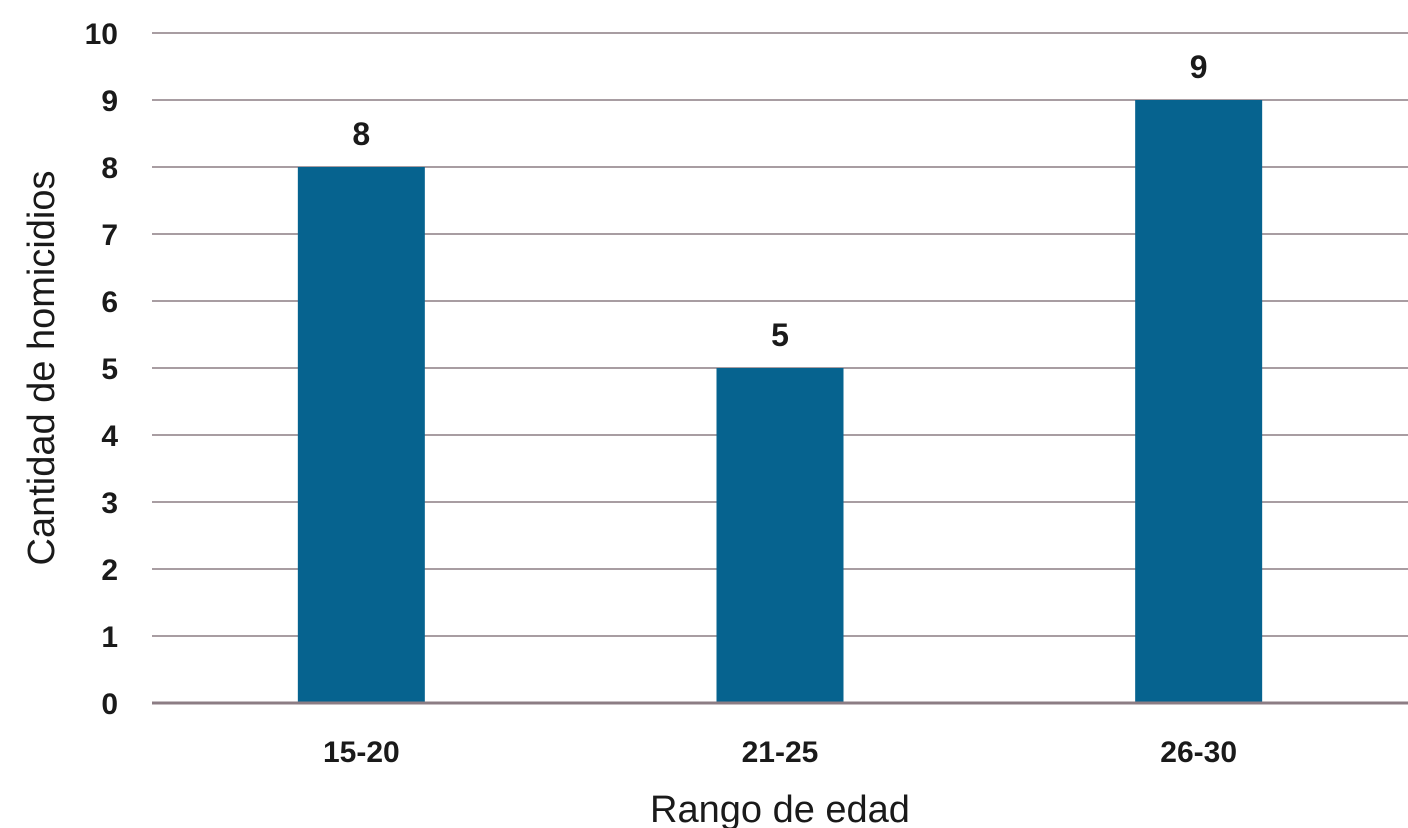 The height and width of the screenshot is (828, 1408). What do you see at coordinates (42, 367) in the screenshot?
I see `y-axis-title: Cantidad de homicidios` at bounding box center [42, 367].